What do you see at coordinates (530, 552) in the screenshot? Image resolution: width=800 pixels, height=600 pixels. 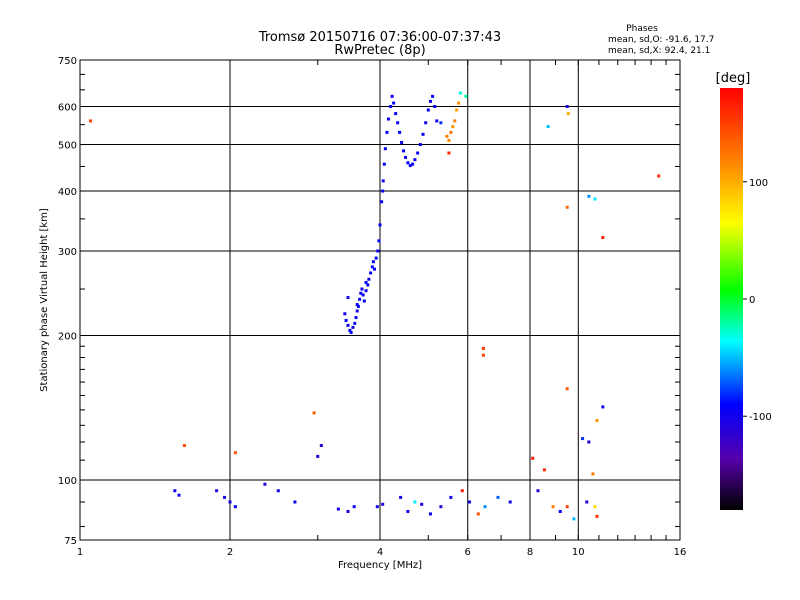 I see `x-tick-label: 8` at bounding box center [530, 552].